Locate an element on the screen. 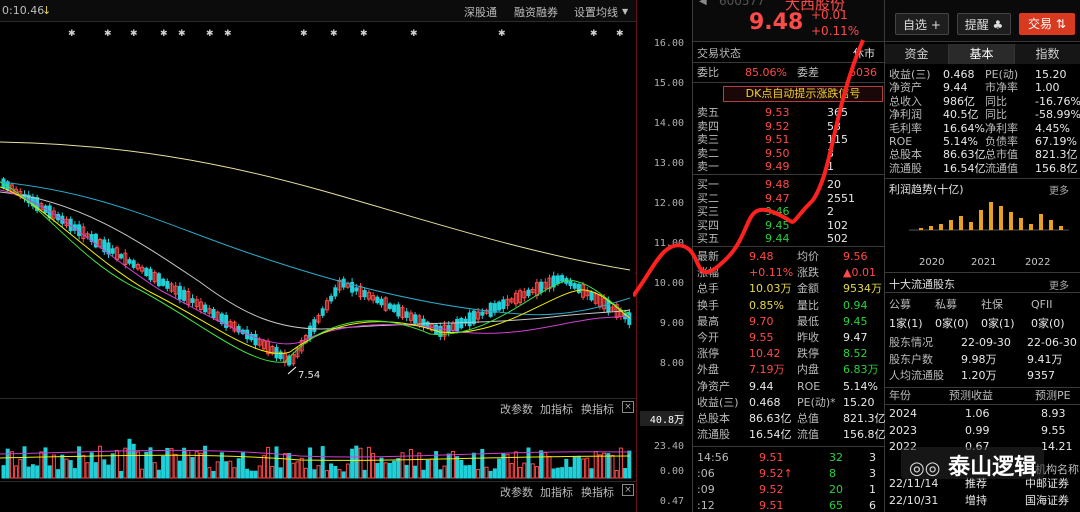  tick-count: 6 is located at coordinates (872, 505).